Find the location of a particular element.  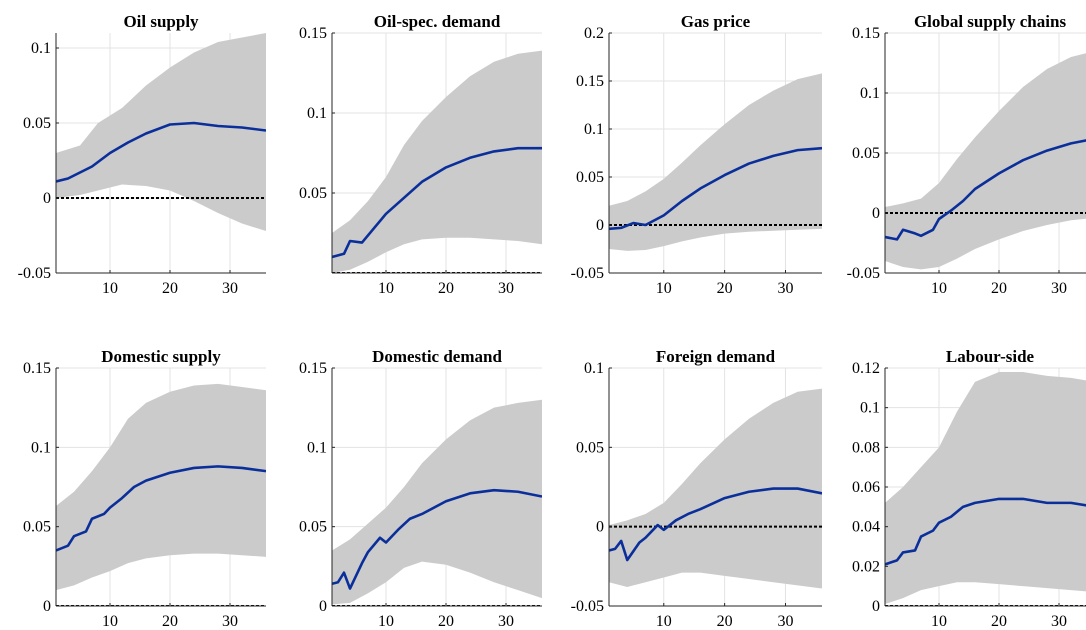

panel-title: Domestic demand is located at coordinates (437, 356).